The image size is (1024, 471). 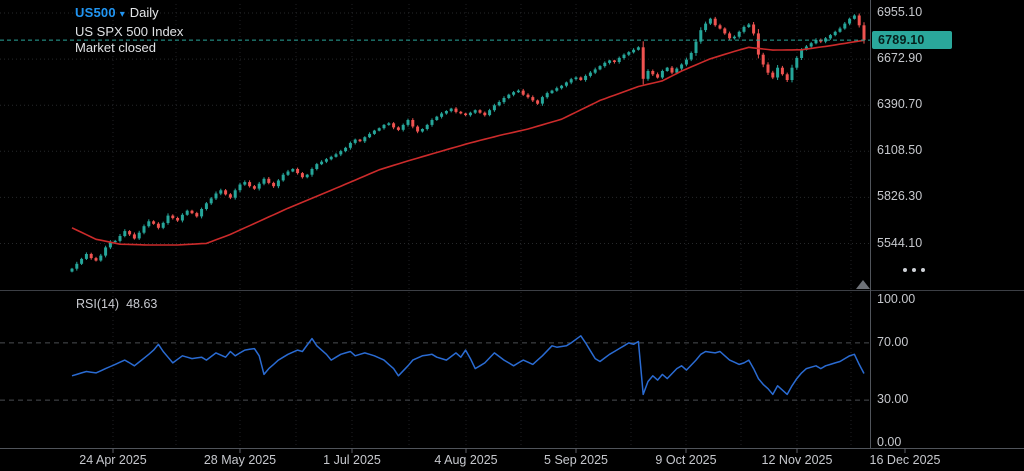 What do you see at coordinates (98, 304) in the screenshot?
I see `rsi-label: RSI(14)` at bounding box center [98, 304].